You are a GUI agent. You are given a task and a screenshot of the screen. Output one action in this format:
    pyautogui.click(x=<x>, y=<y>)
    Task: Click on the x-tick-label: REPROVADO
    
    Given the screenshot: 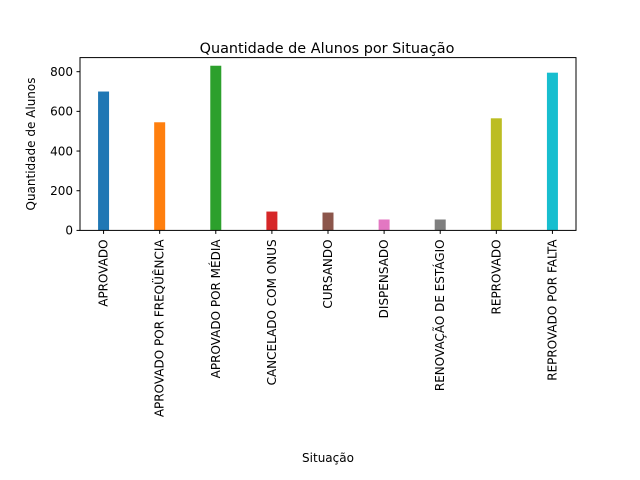 What is the action you would take?
    pyautogui.click(x=496, y=276)
    